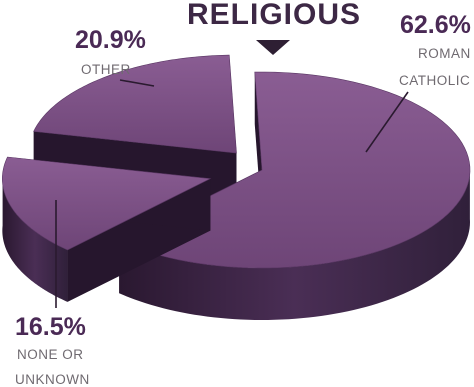  I want to click on label-other: 20.9% OTHER, so click(110, 51).